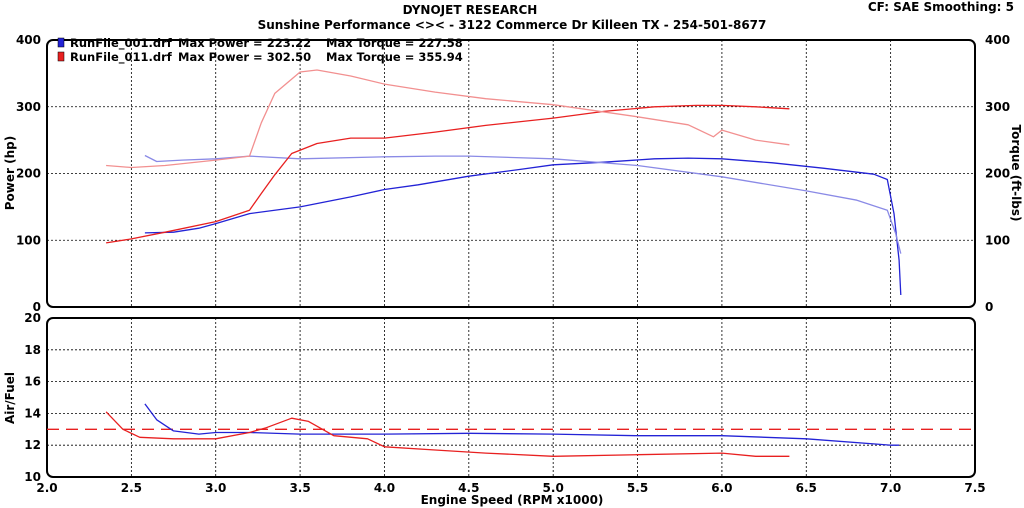 This screenshot has height=508, width=1024. Describe the element at coordinates (637, 488) in the screenshot. I see `rpm-tick-label: 5.5` at that location.